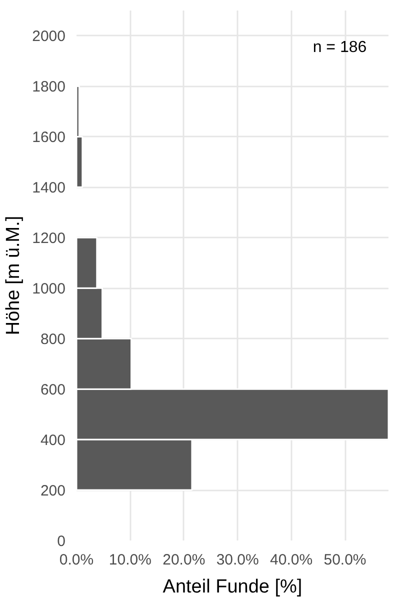  What do you see at coordinates (53, 441) in the screenshot?
I see `y-tick-label: 400` at bounding box center [53, 441].